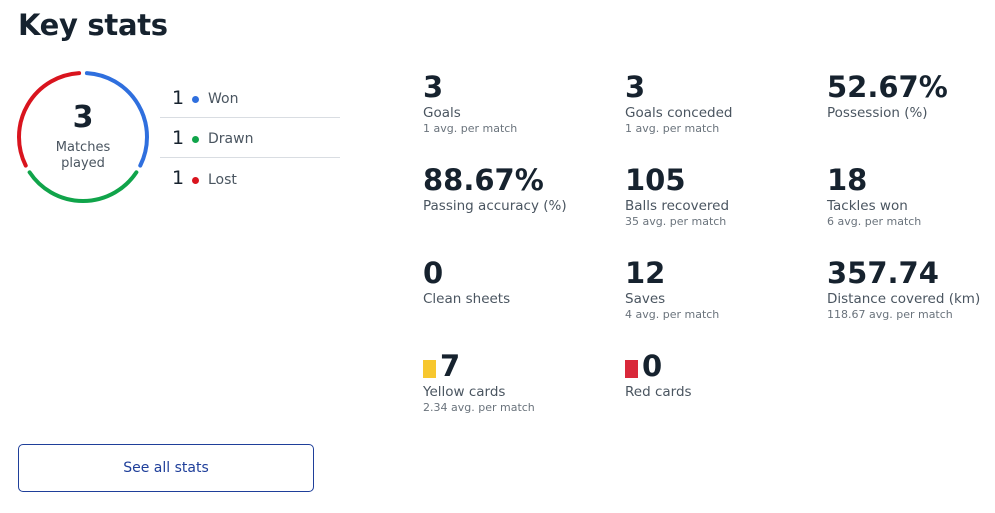 This screenshot has width=995, height=513. What do you see at coordinates (250, 98) in the screenshot?
I see `legend-row-won: 1 Won` at bounding box center [250, 98].